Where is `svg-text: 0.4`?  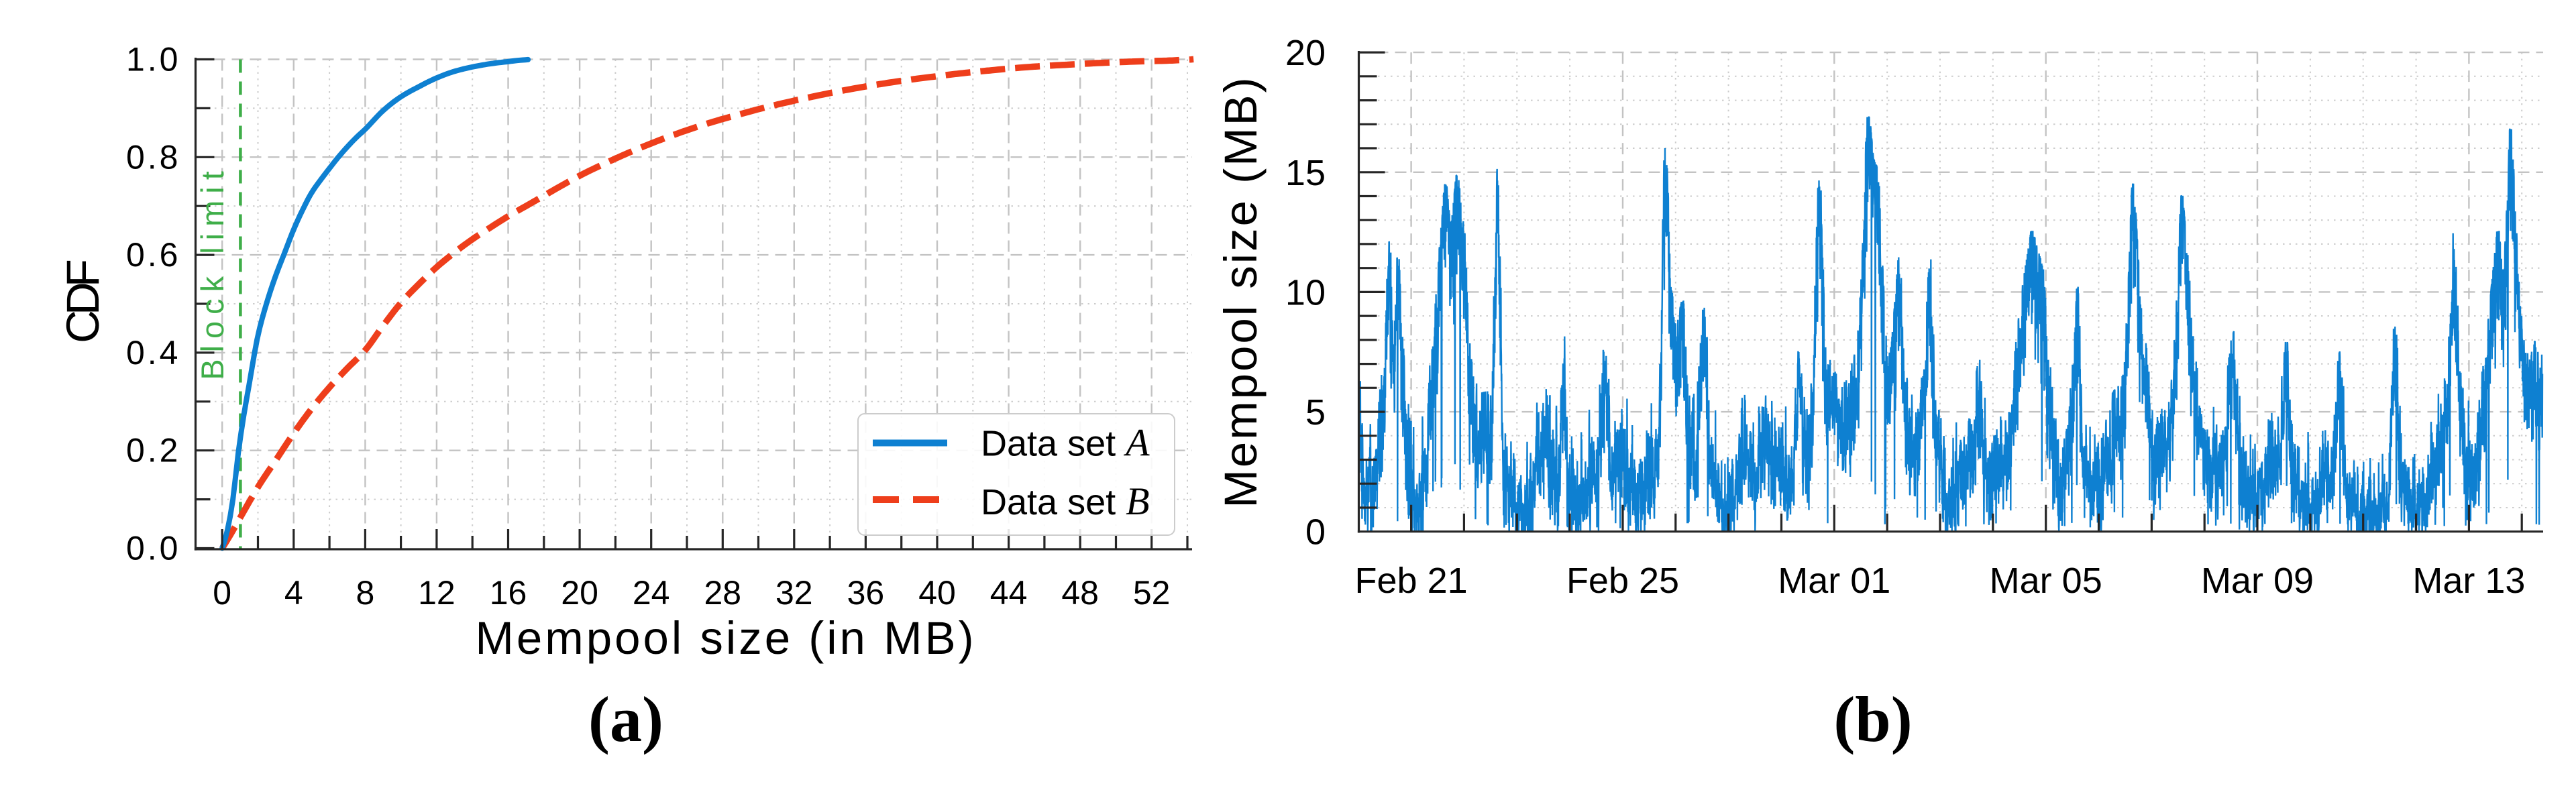 svg-text: 0.4 is located at coordinates (153, 353).